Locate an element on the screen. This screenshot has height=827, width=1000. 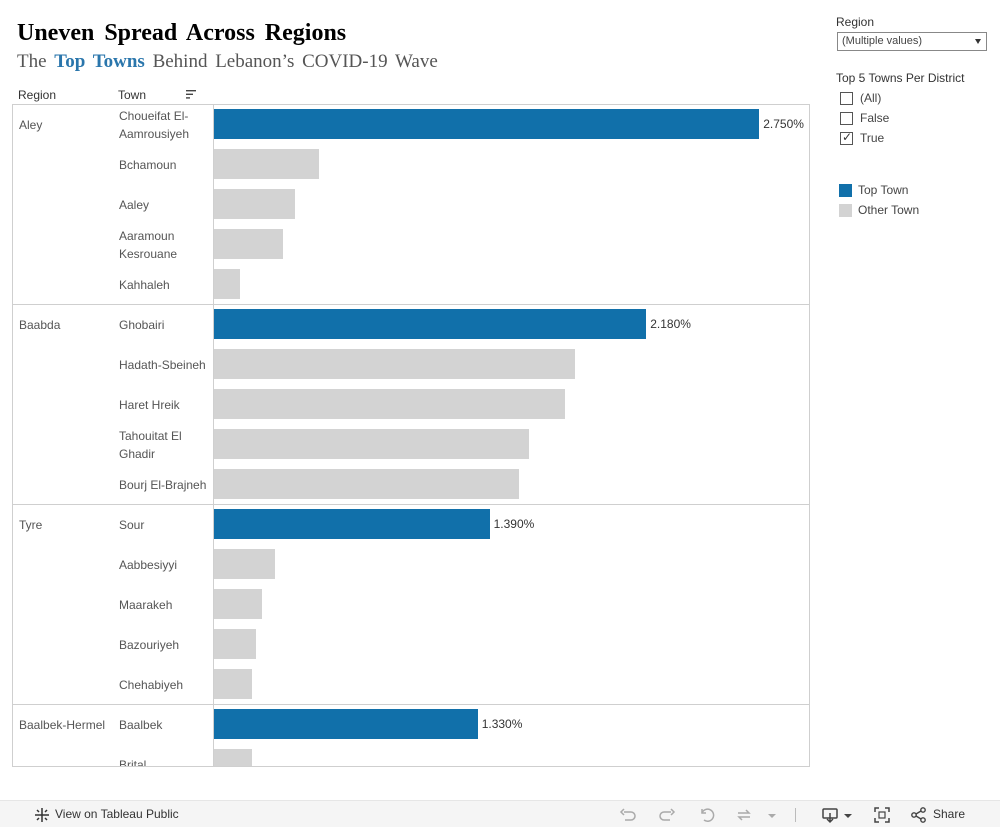
region-filter-value: (Multiple values) is located at coordinates (882, 41).